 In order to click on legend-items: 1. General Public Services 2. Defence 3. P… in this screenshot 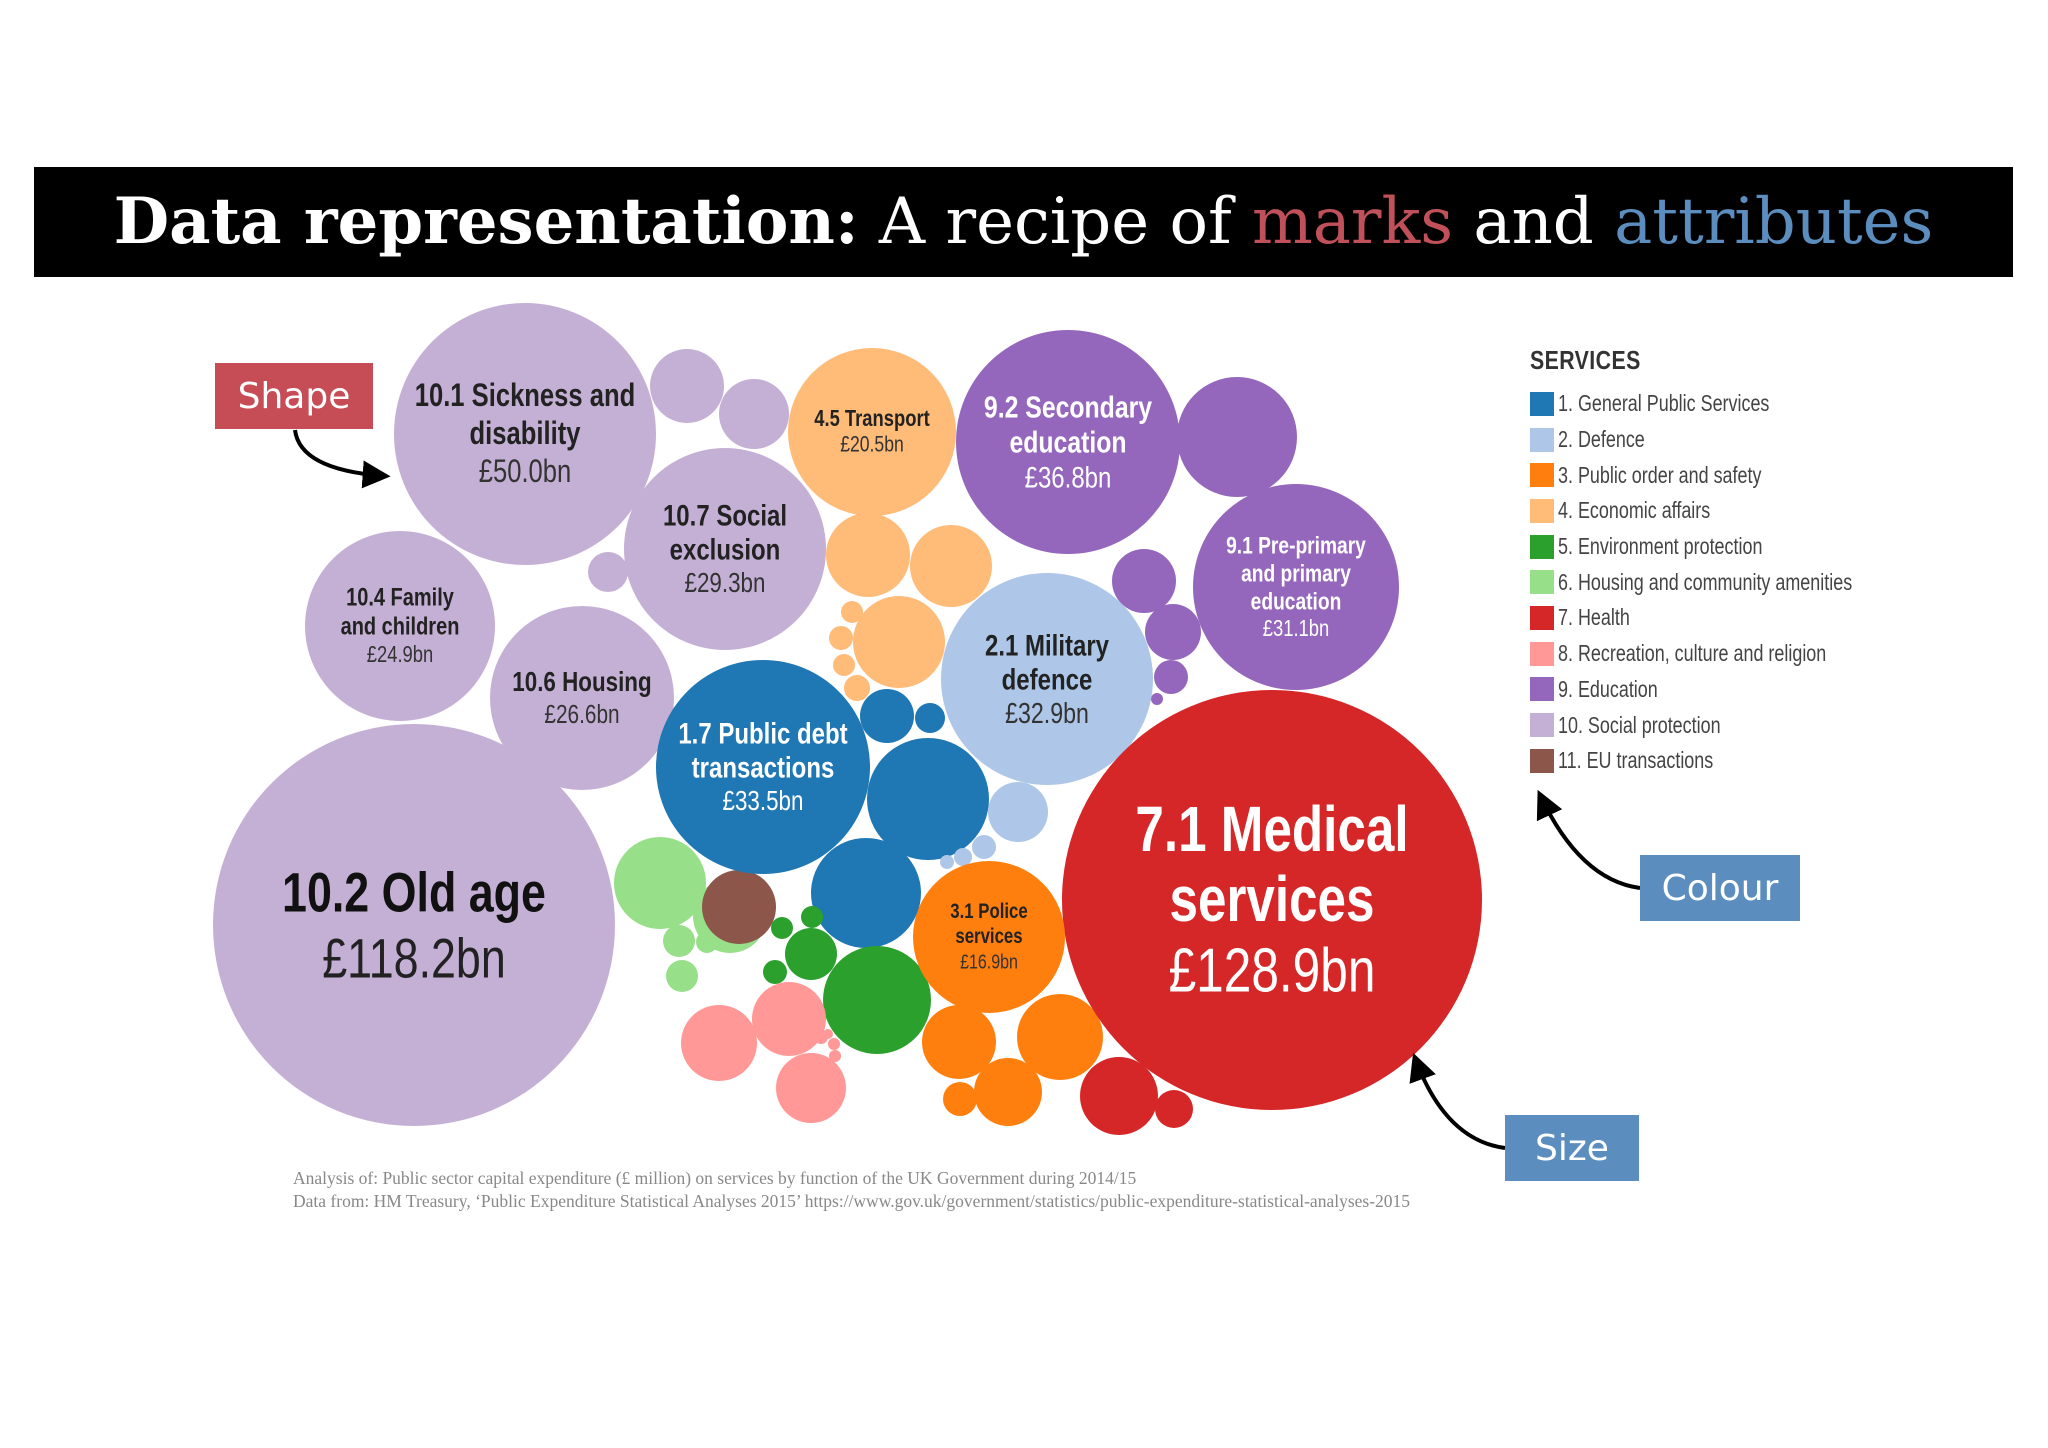, I will do `click(1732, 582)`.